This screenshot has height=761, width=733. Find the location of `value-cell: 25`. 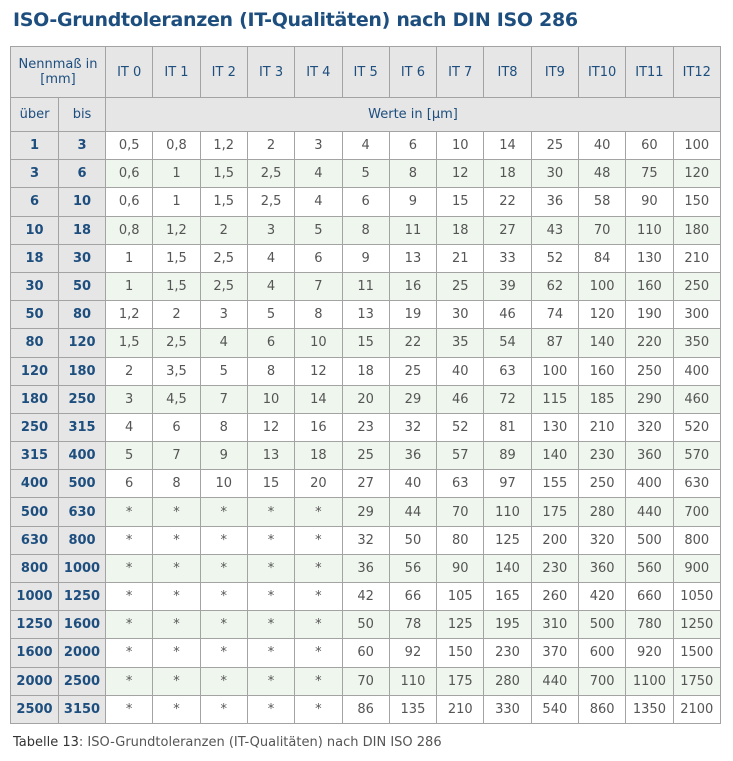

value-cell: 25 is located at coordinates (365, 456).